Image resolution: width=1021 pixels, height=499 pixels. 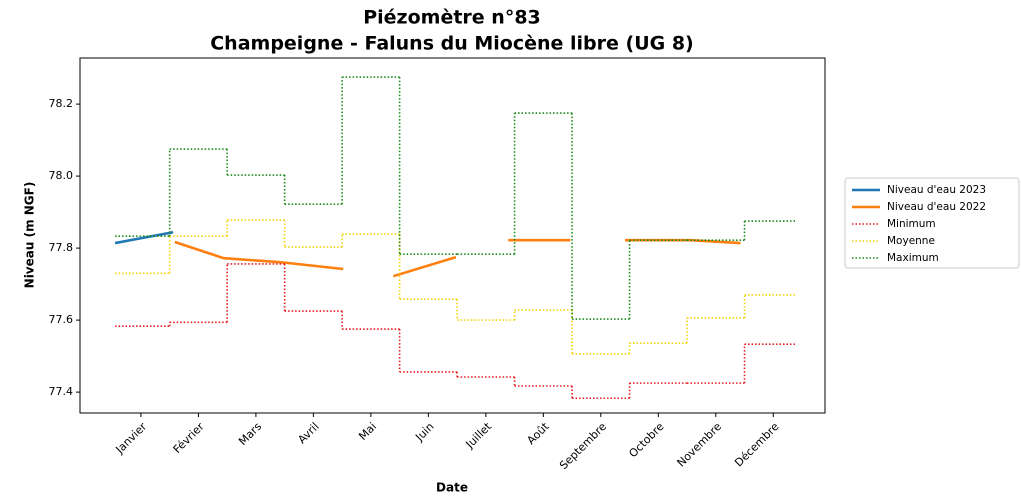 What do you see at coordinates (913, 258) in the screenshot?
I see `legend-label: Maximum` at bounding box center [913, 258].